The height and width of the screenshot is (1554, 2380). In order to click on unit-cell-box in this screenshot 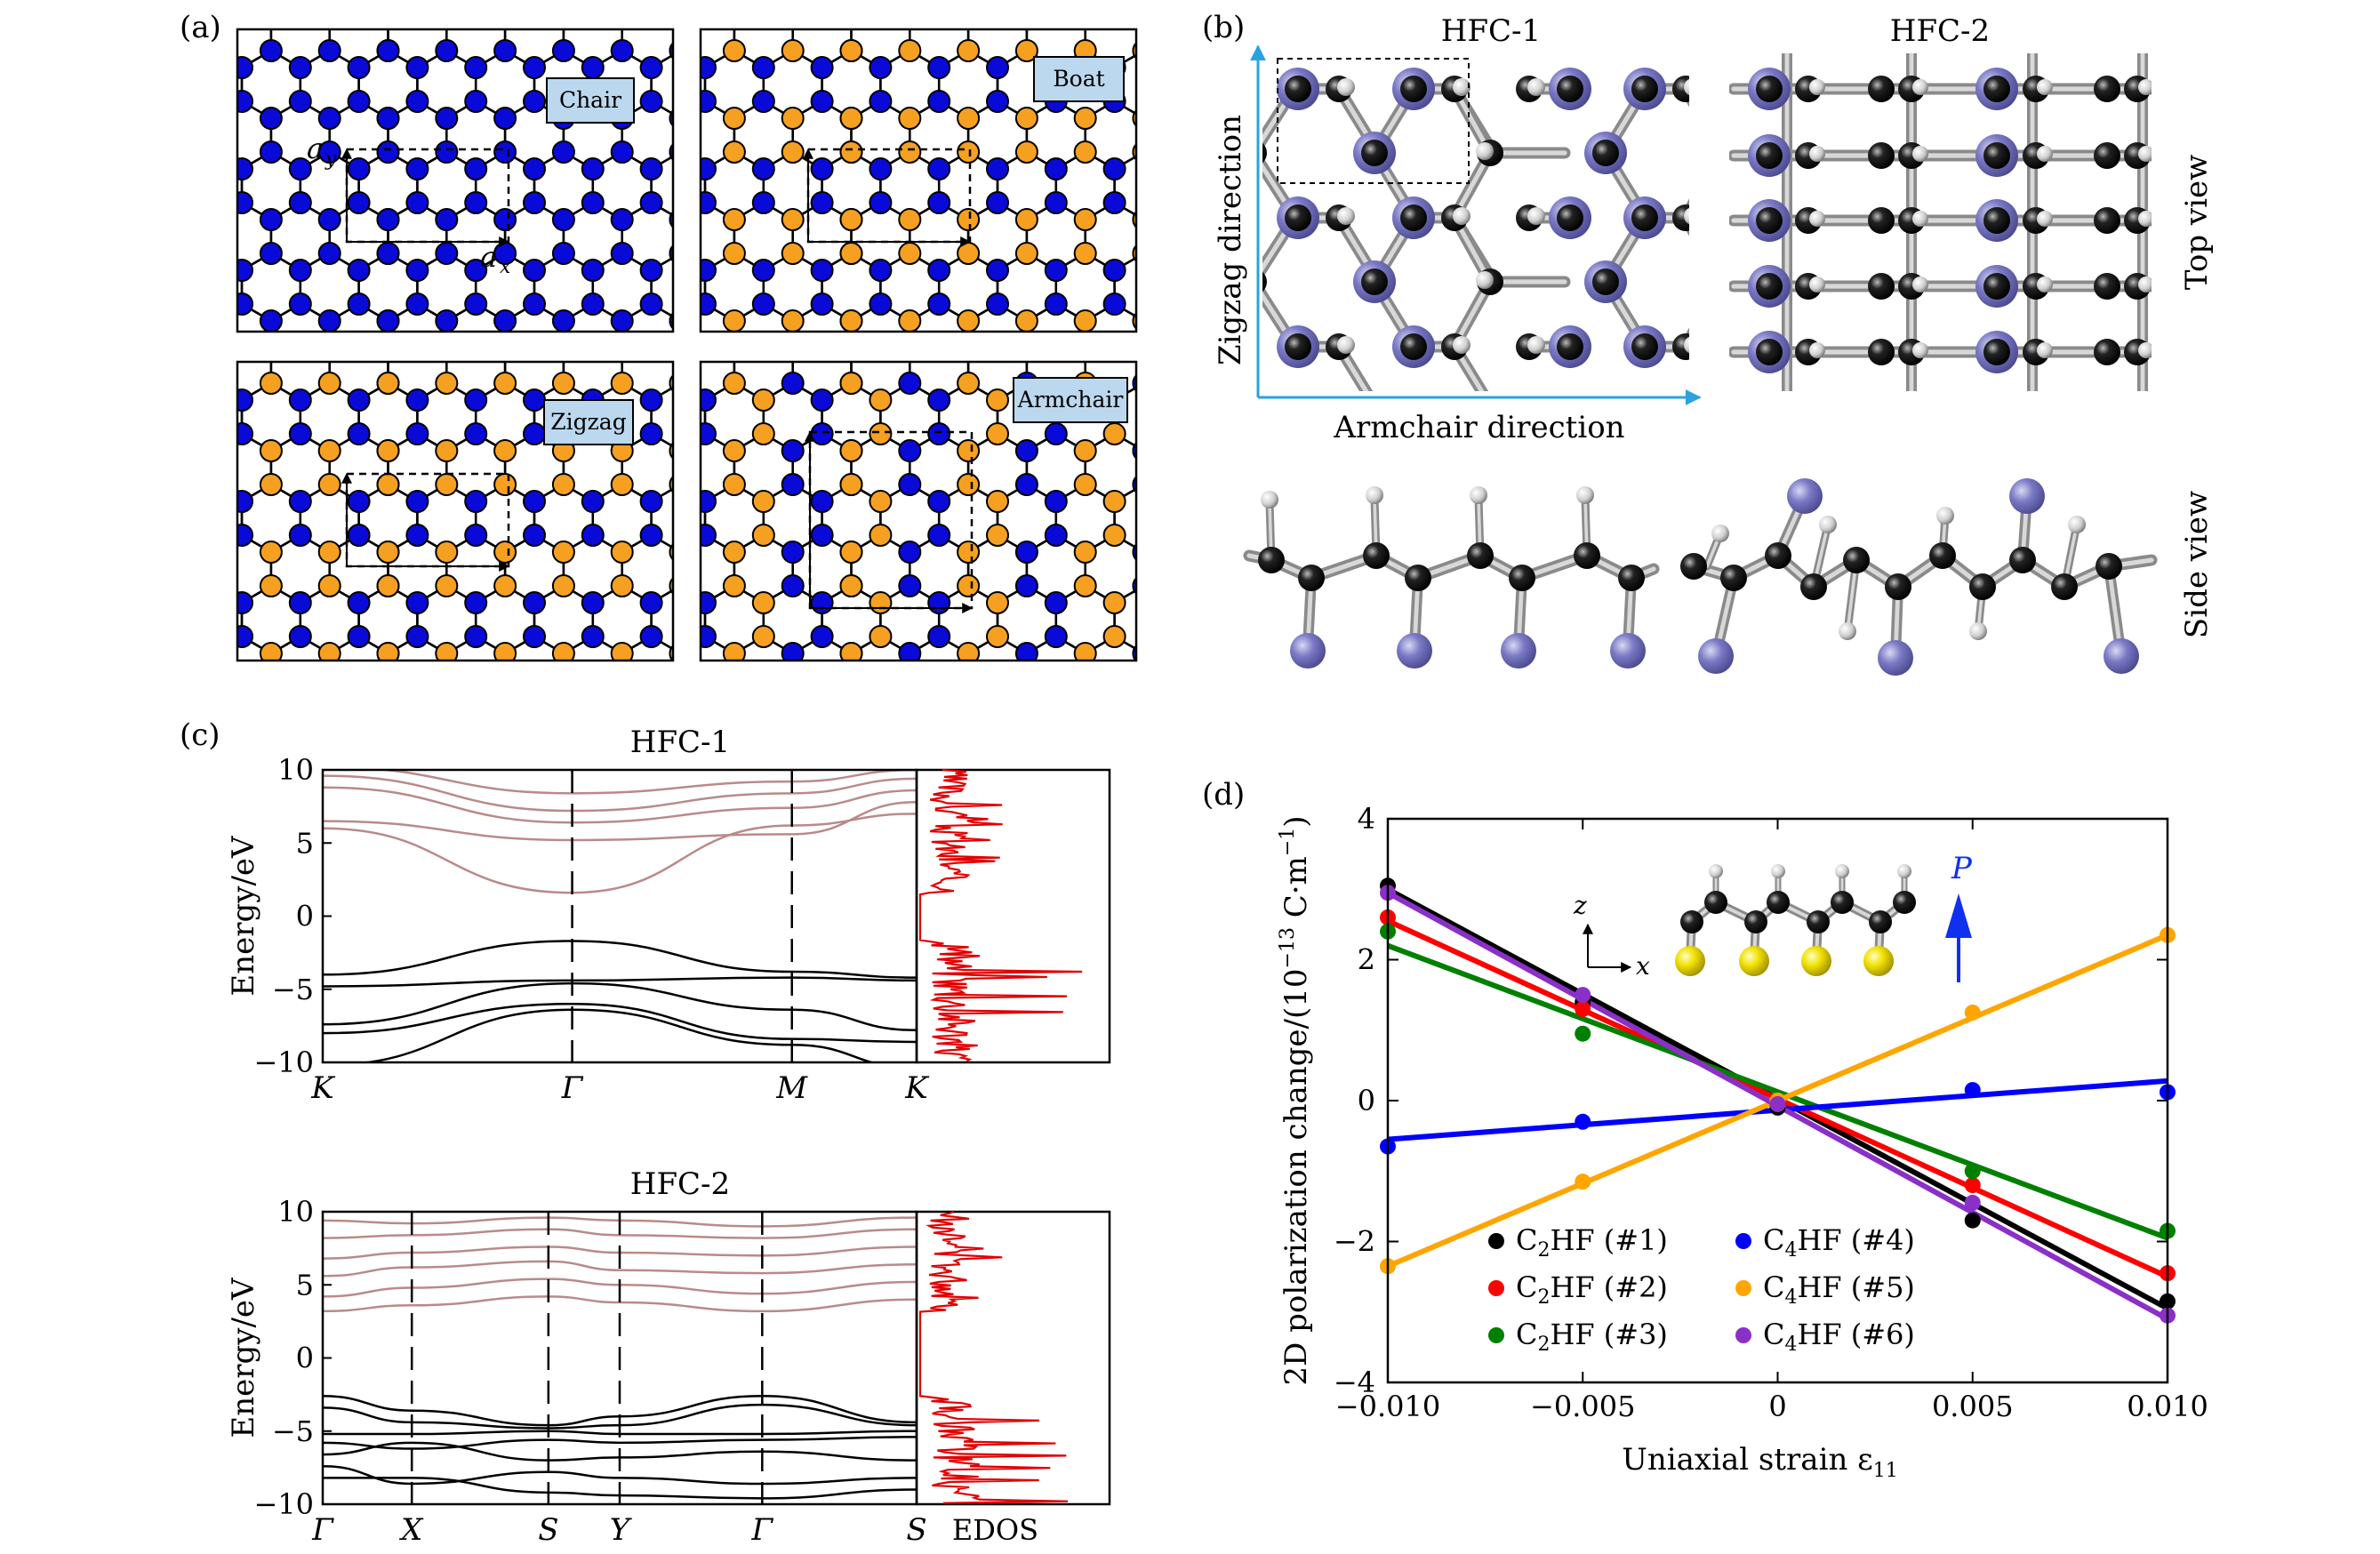, I will do `click(427, 520)`.